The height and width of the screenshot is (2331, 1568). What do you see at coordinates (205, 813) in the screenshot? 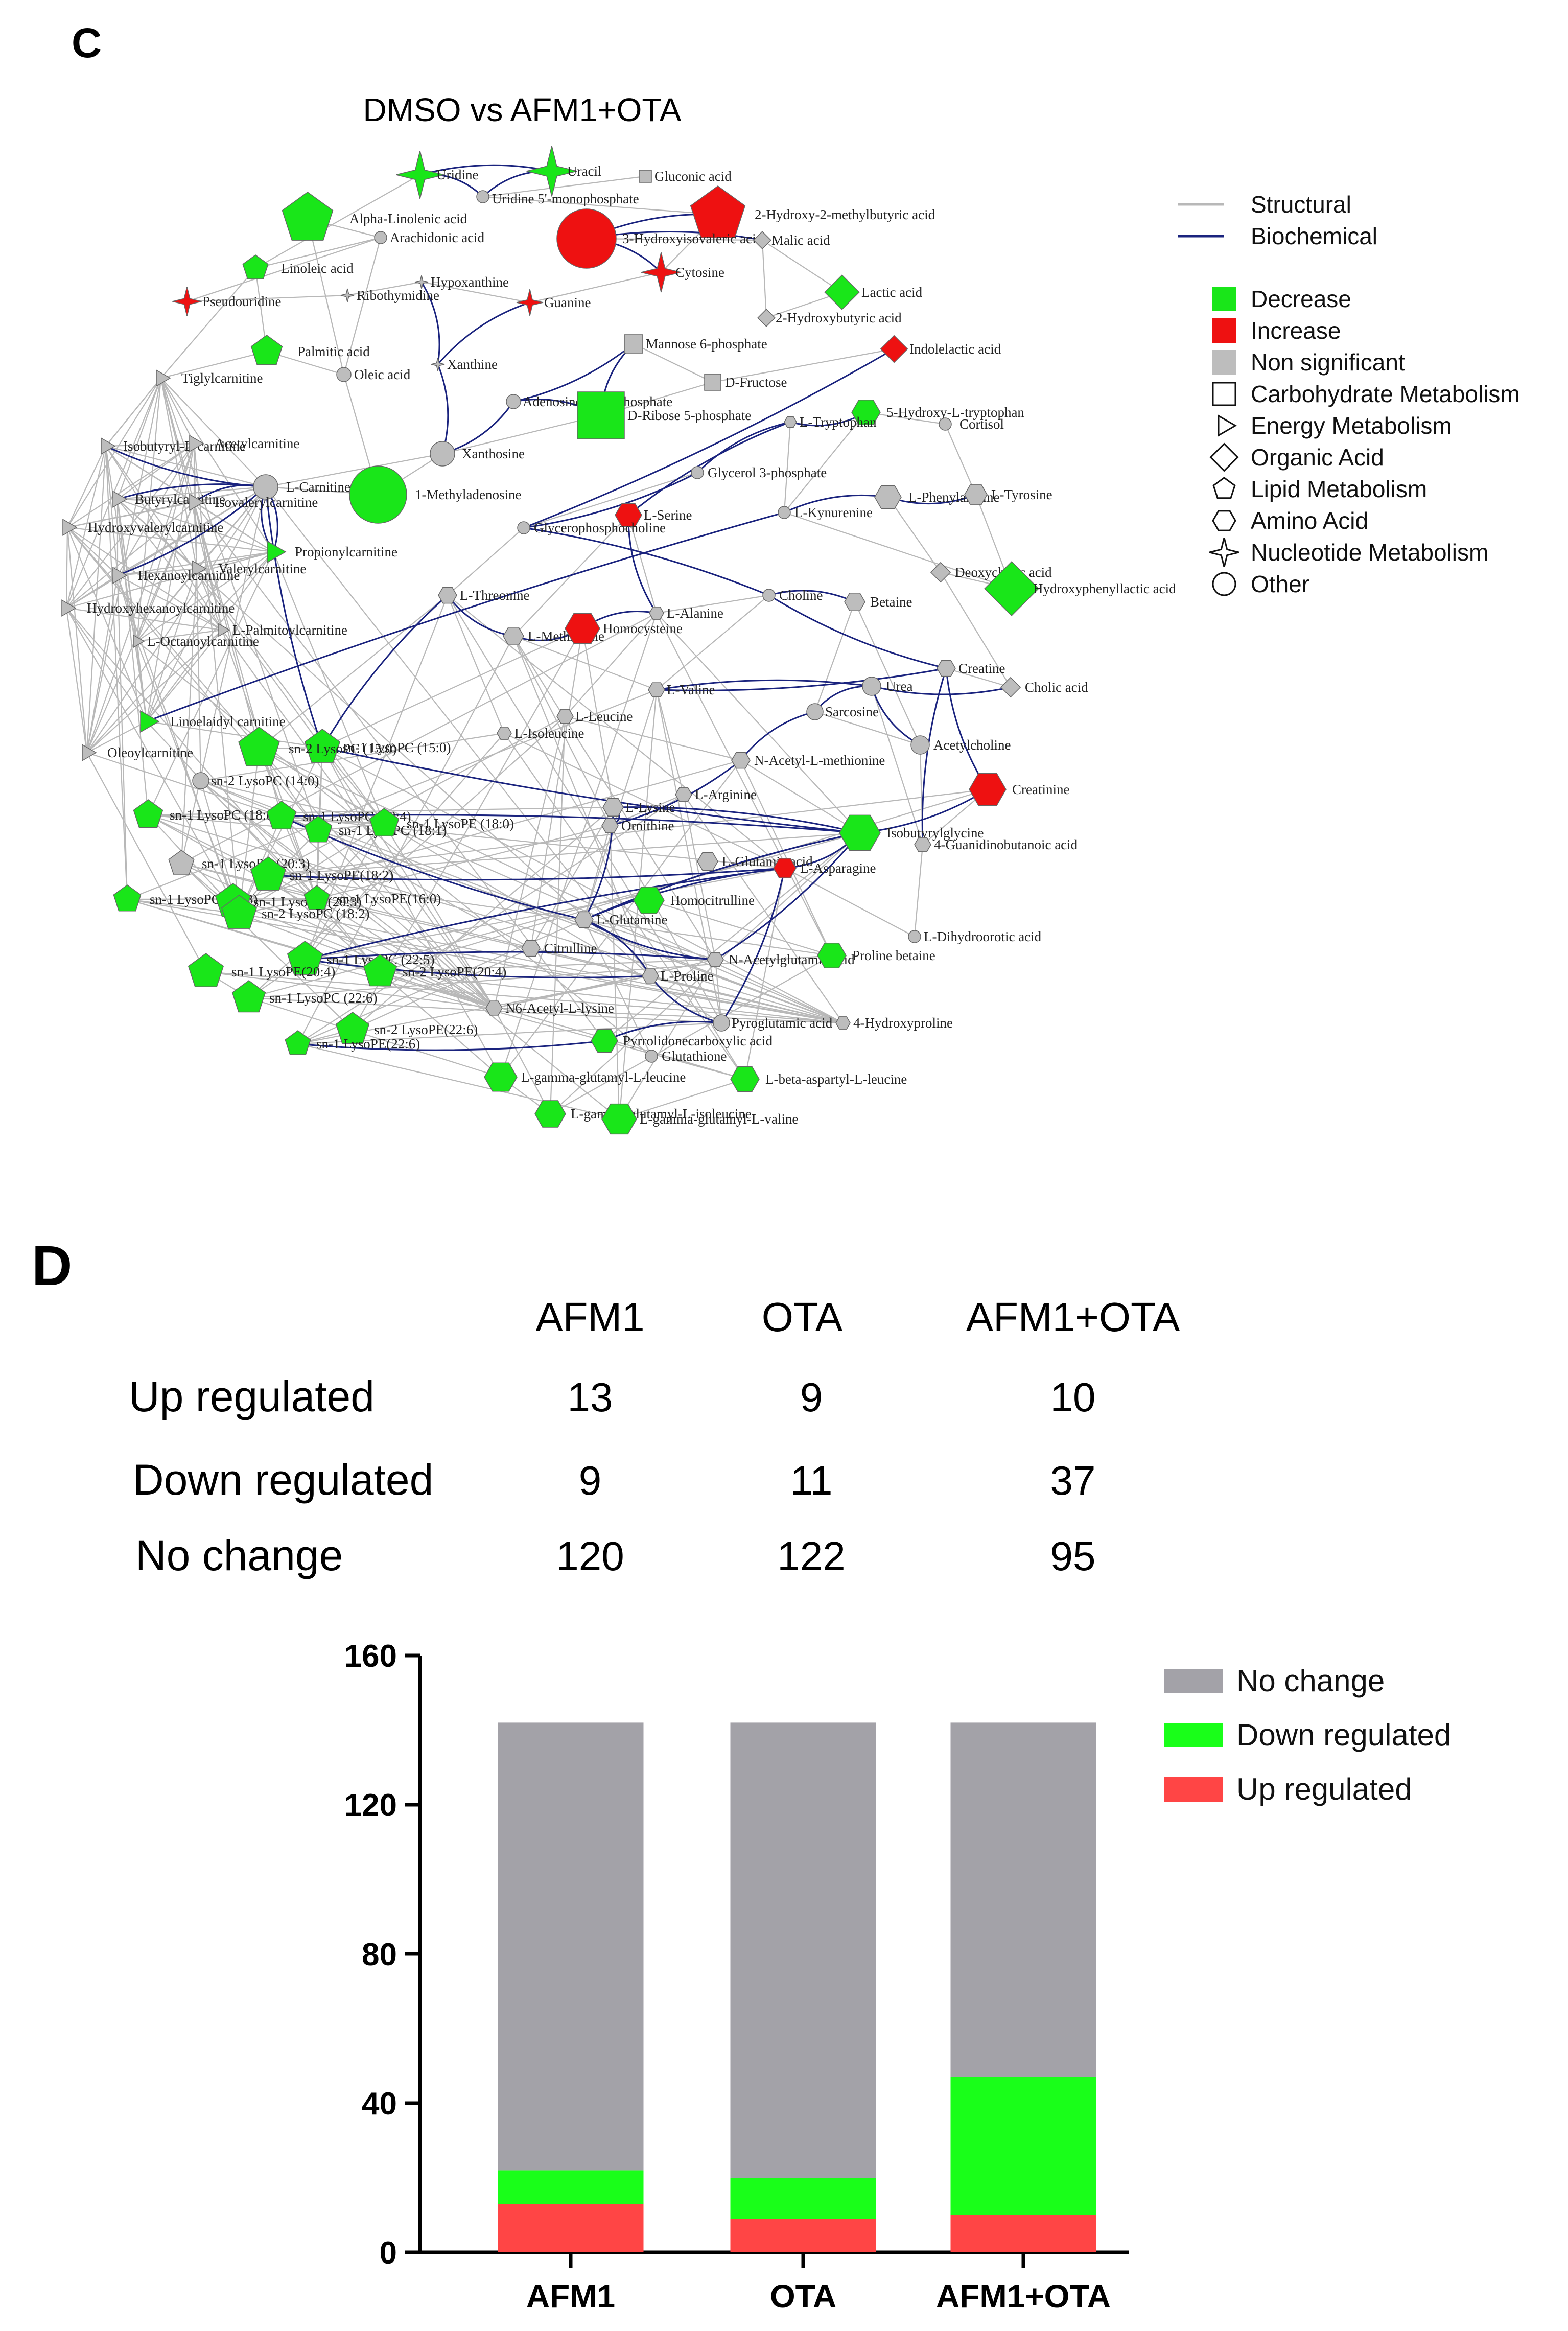
I see `network-node: sn-1 LysoPC (18:0)` at bounding box center [205, 813].